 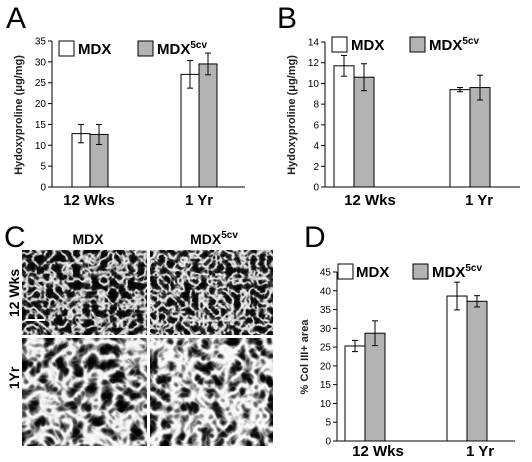 I want to click on histology-image-mdx-12wks, so click(x=84, y=292).